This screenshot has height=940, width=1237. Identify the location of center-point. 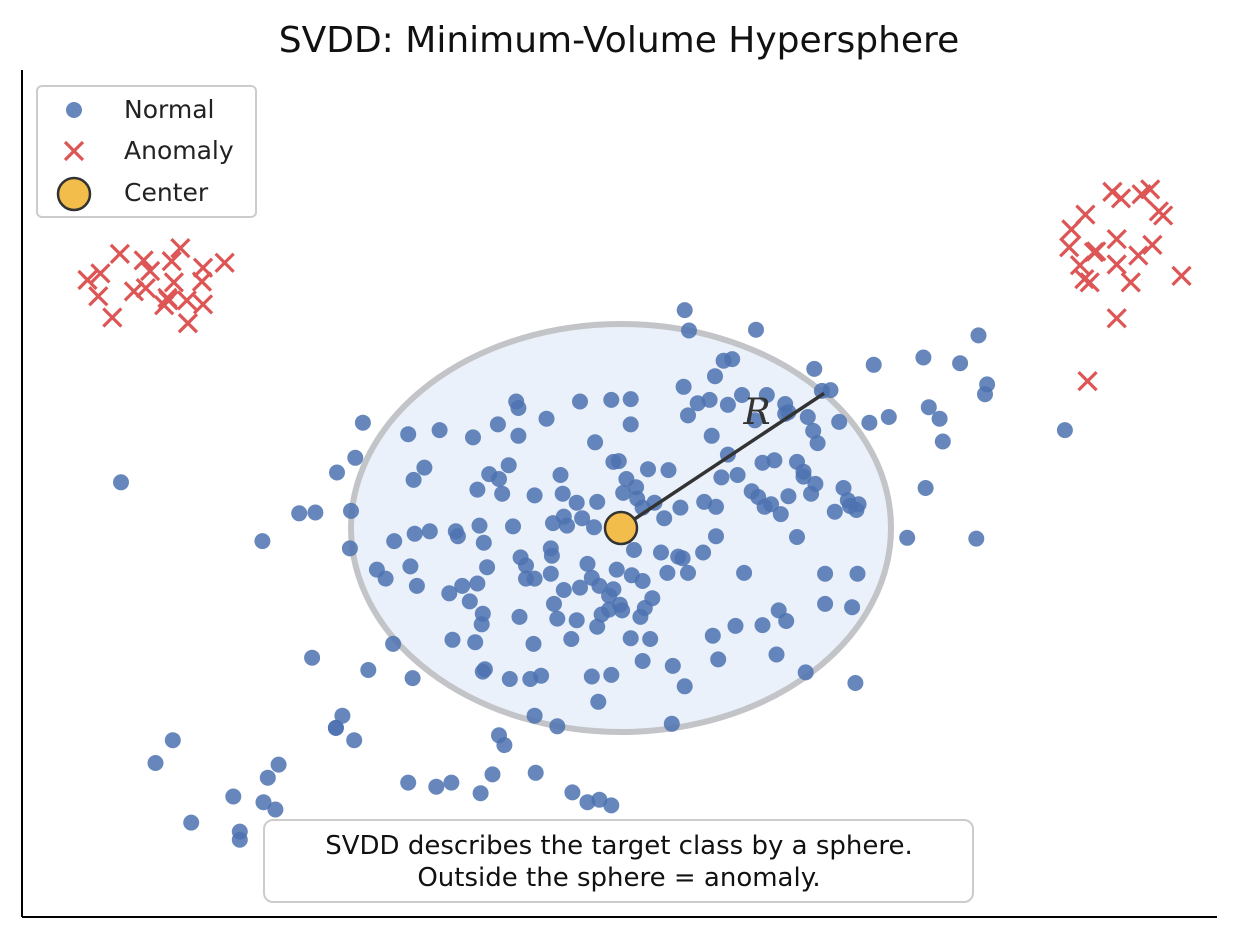
(621, 528).